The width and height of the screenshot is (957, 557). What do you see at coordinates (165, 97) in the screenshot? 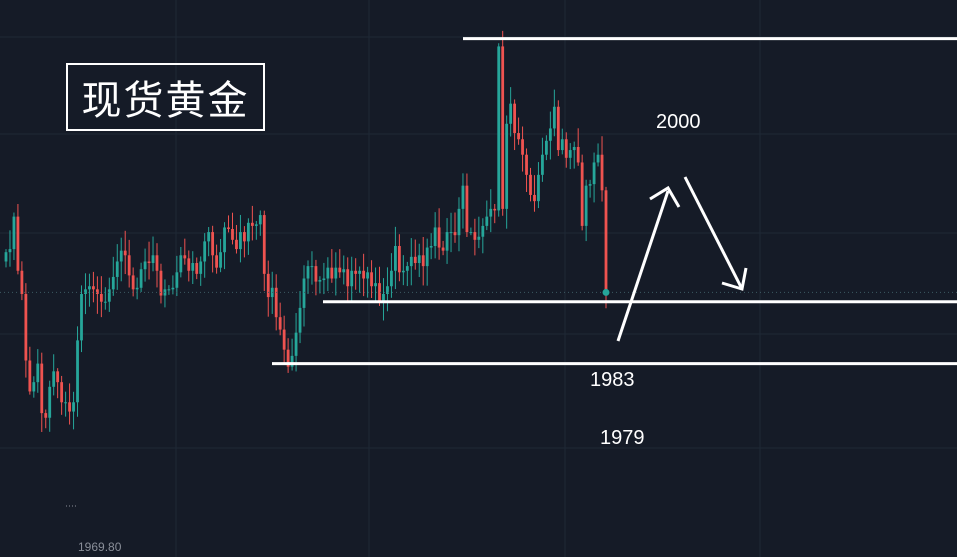
I see `chart-title: 现货黄金` at bounding box center [165, 97].